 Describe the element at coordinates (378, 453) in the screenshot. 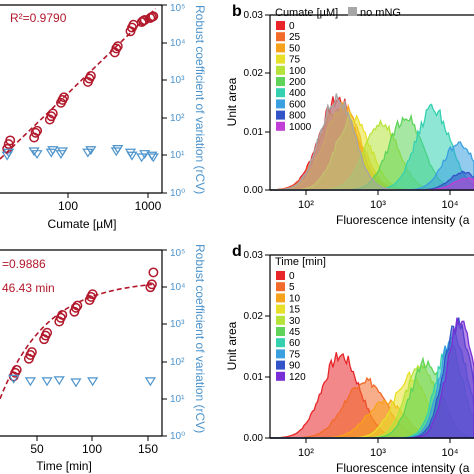

I see `panel-d-xtick-label: 10³` at that location.